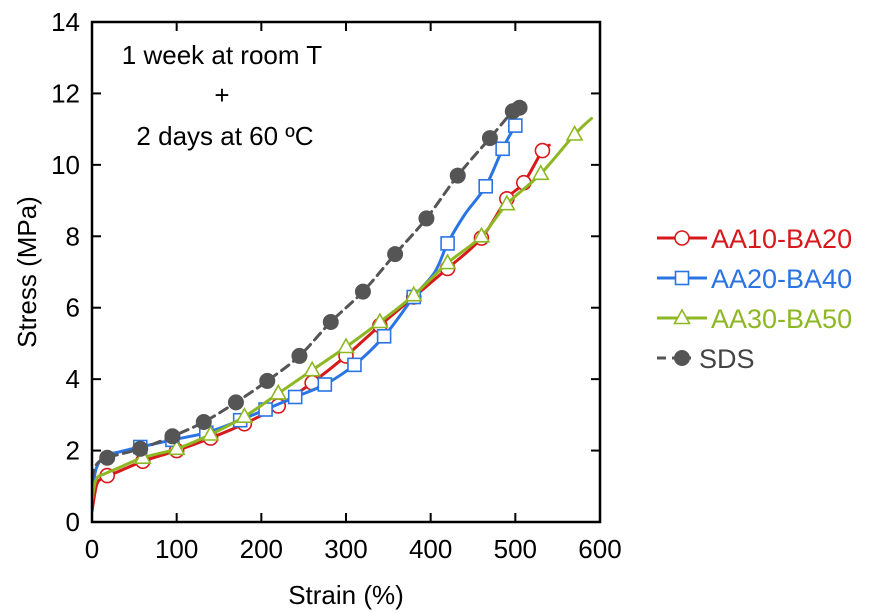 The image size is (888, 613). Describe the element at coordinates (73, 308) in the screenshot. I see `y-tick-label: 6` at that location.